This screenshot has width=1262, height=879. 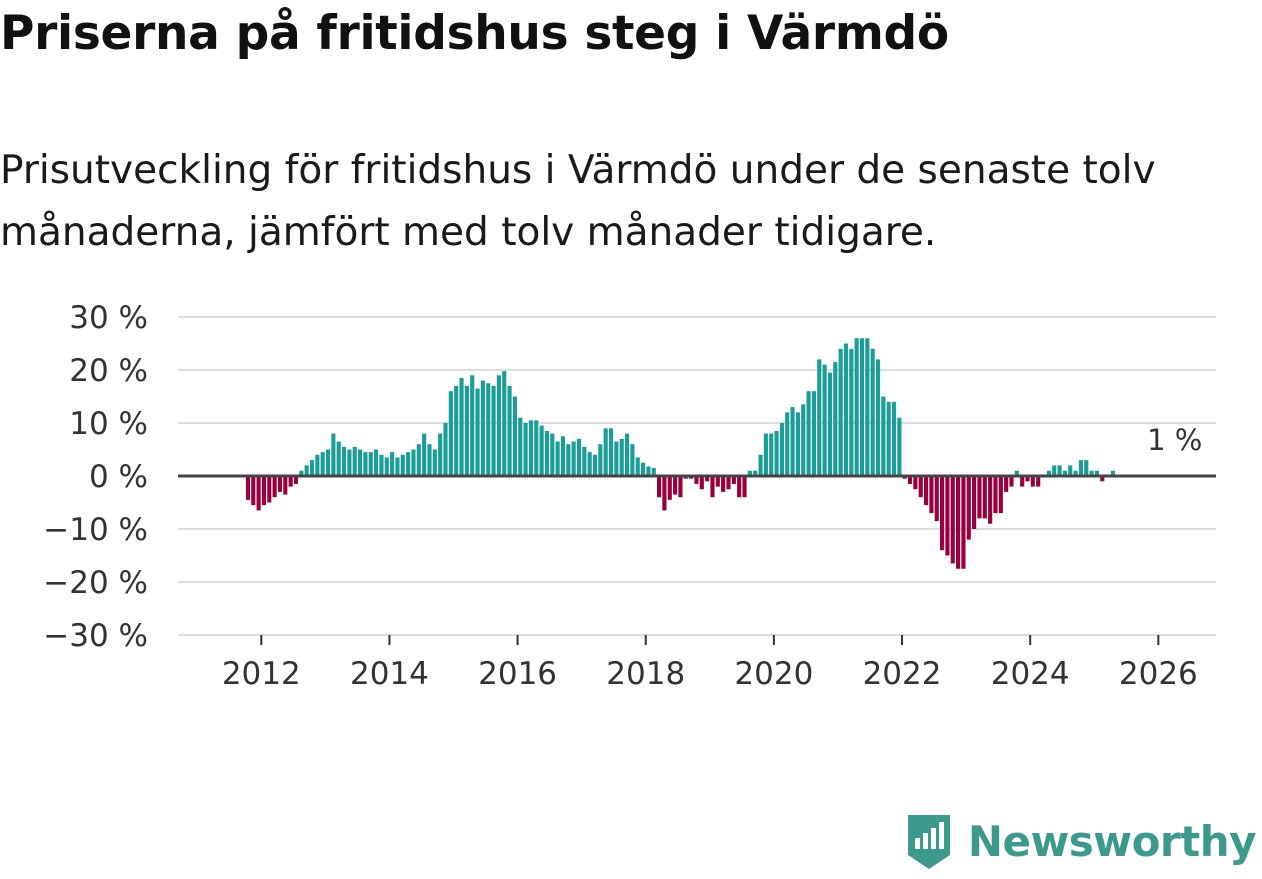 I want to click on chart-title: Priserna på fritidshus steg i Värmdö, so click(x=474, y=33).